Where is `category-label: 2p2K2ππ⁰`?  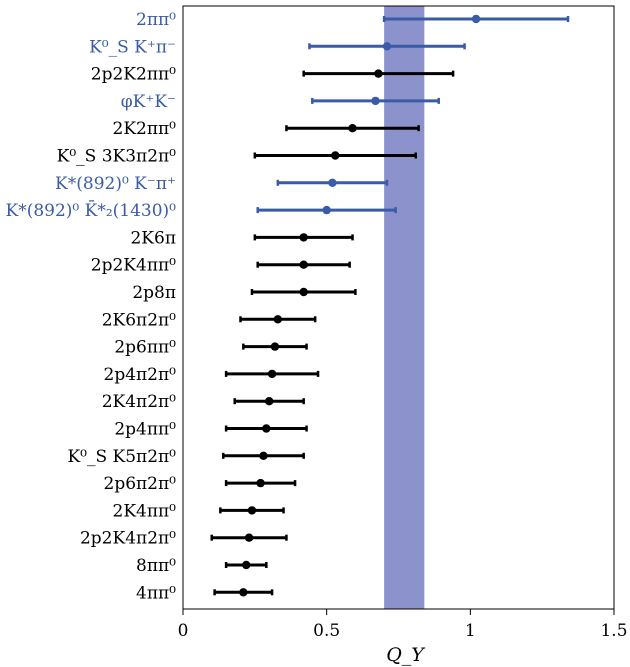
category-label: 2p2K2ππ⁰ is located at coordinates (133, 75).